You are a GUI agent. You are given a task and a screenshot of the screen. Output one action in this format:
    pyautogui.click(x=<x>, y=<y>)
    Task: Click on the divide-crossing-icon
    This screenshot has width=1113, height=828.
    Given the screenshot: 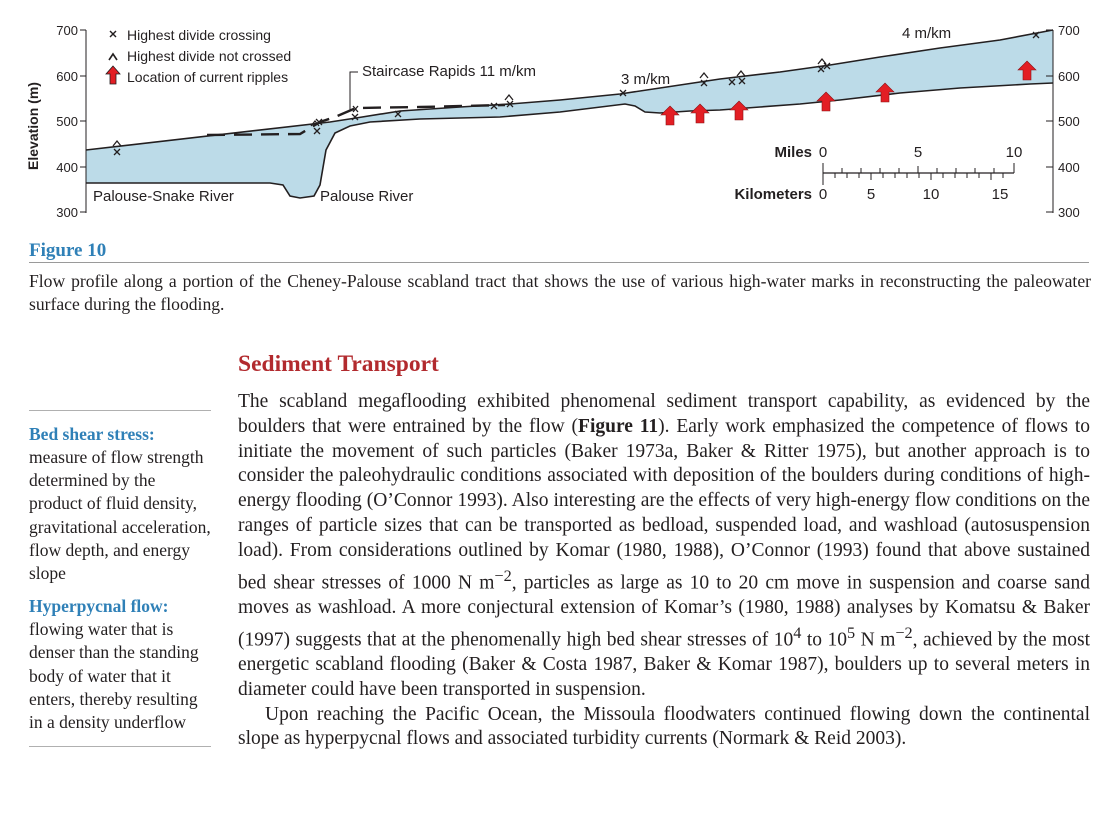 What is the action you would take?
    pyautogui.click(x=113, y=34)
    